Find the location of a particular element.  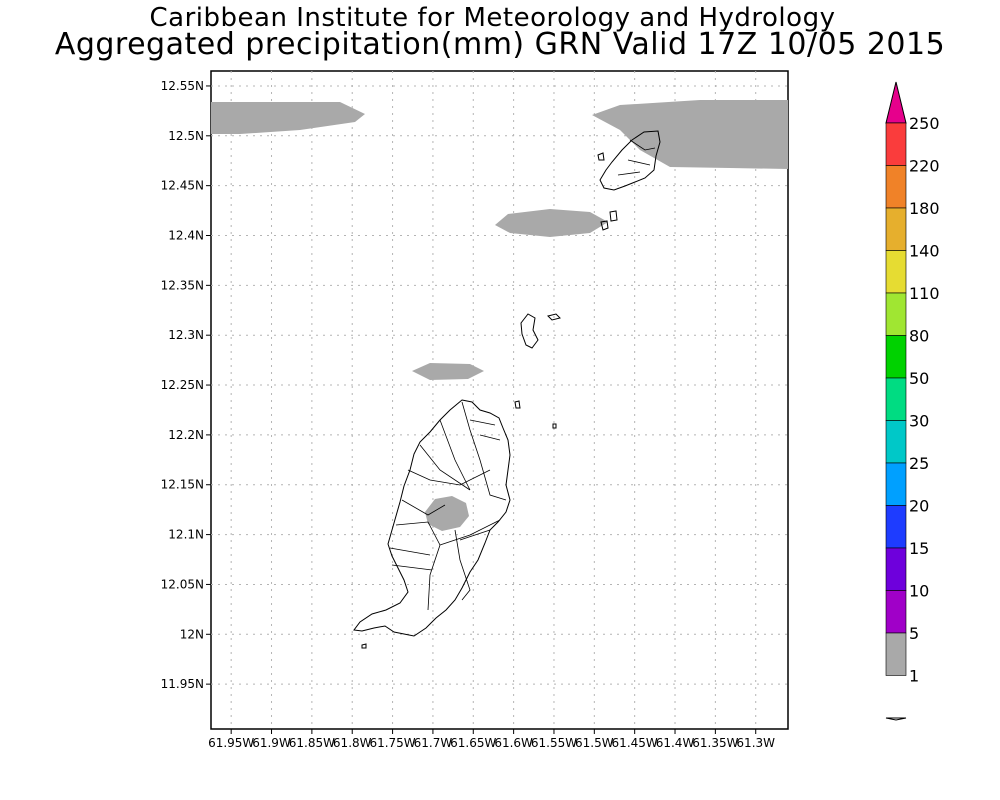

precip-area-central is located at coordinates (448, 371).